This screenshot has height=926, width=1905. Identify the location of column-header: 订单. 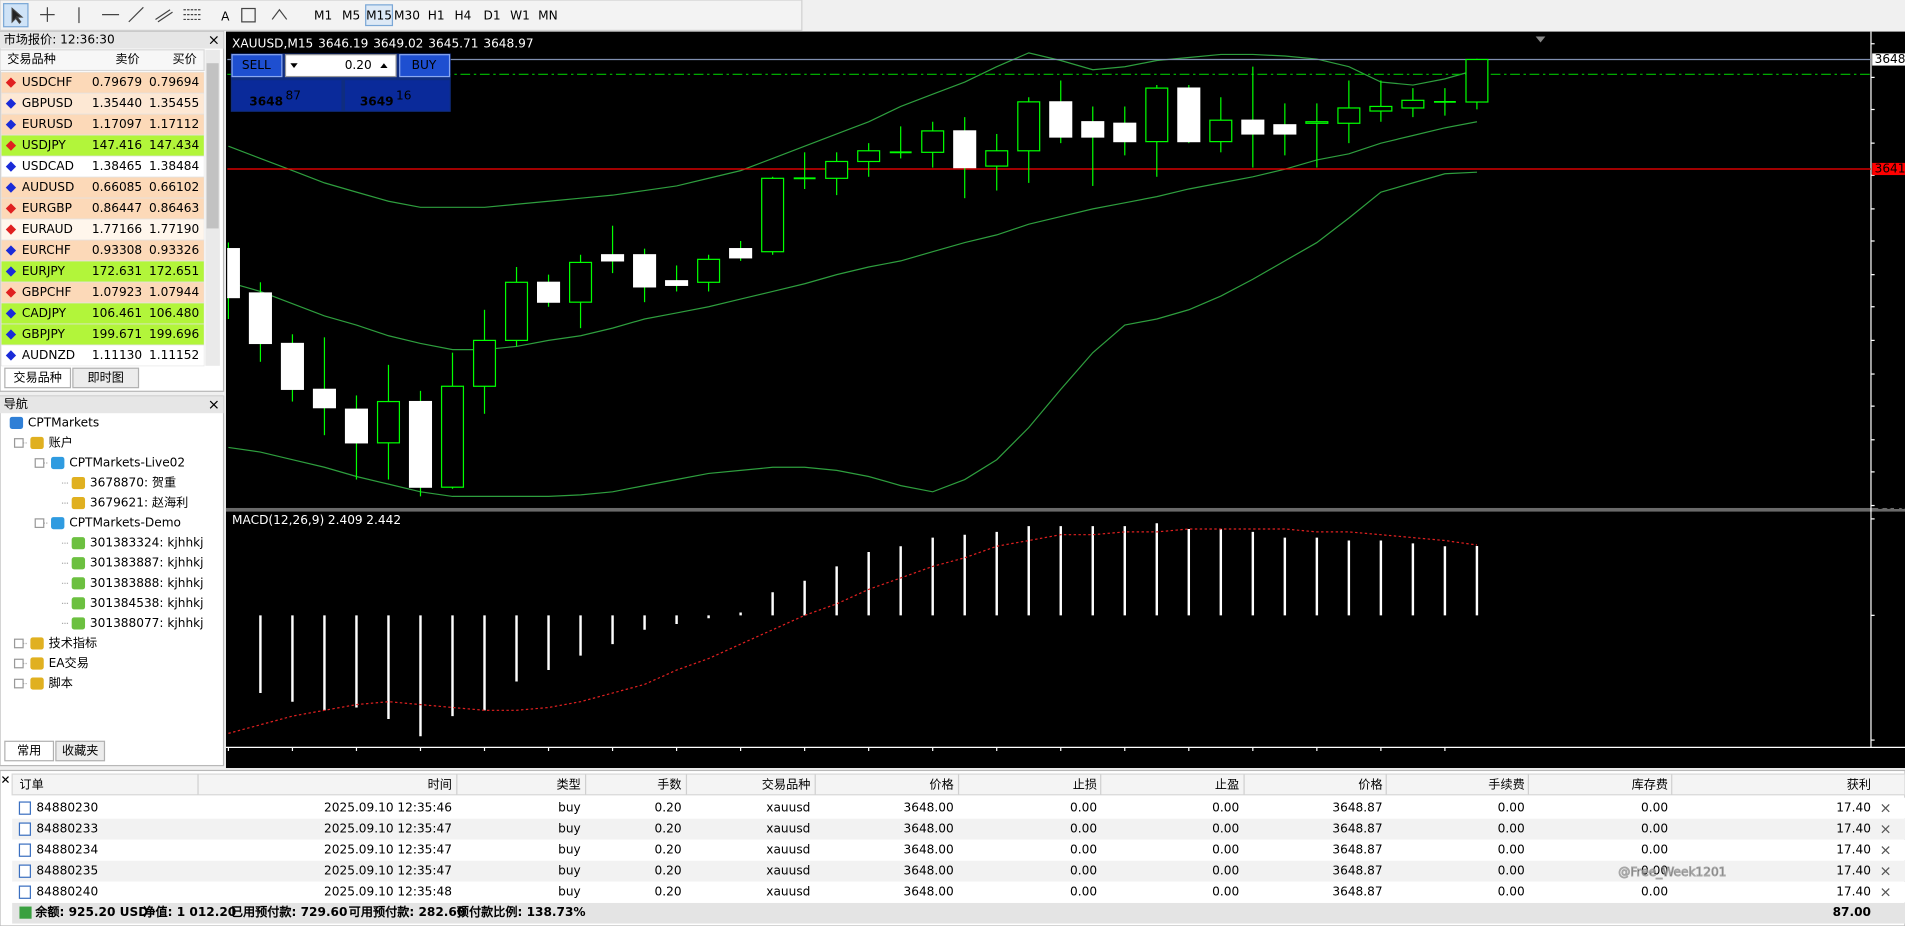
(31, 785).